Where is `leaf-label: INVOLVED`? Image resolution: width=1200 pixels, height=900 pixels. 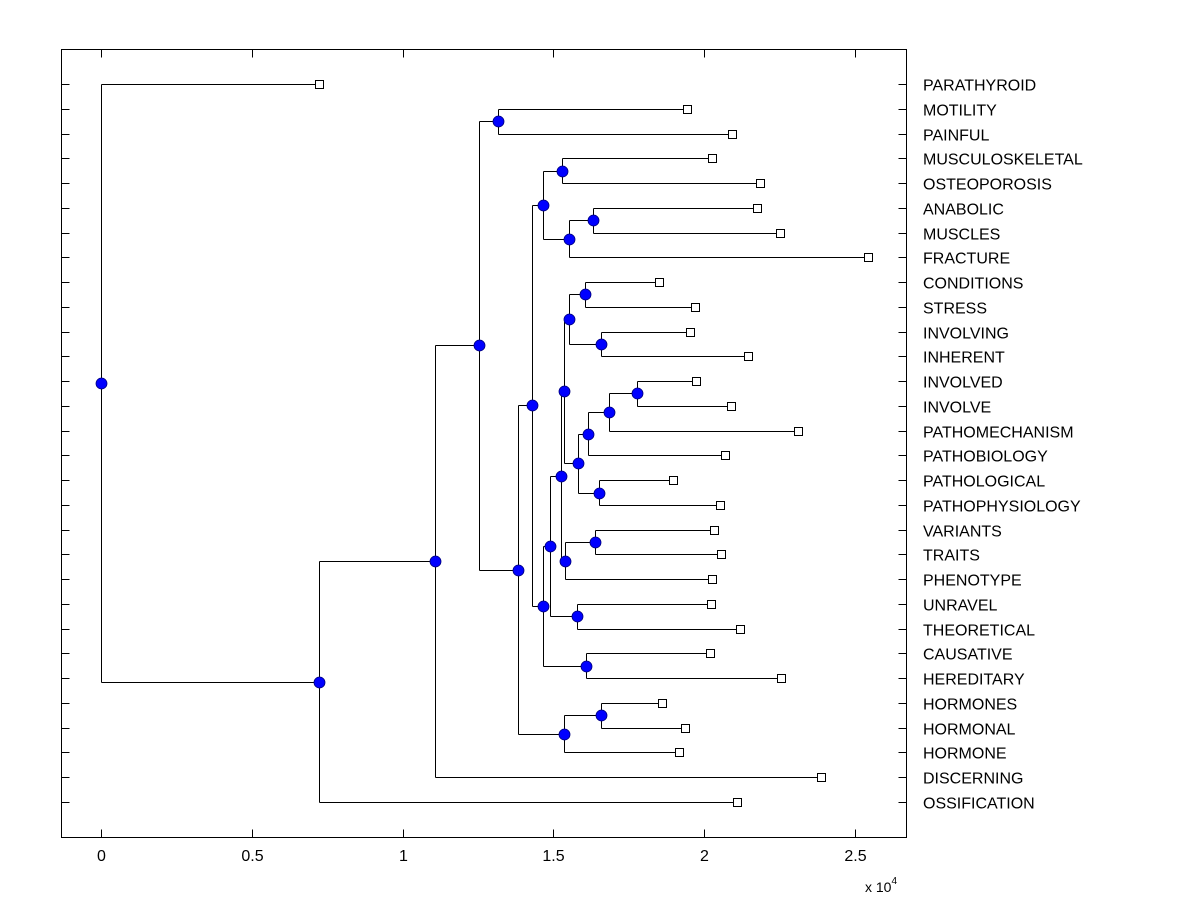
leaf-label: INVOLVED is located at coordinates (963, 383).